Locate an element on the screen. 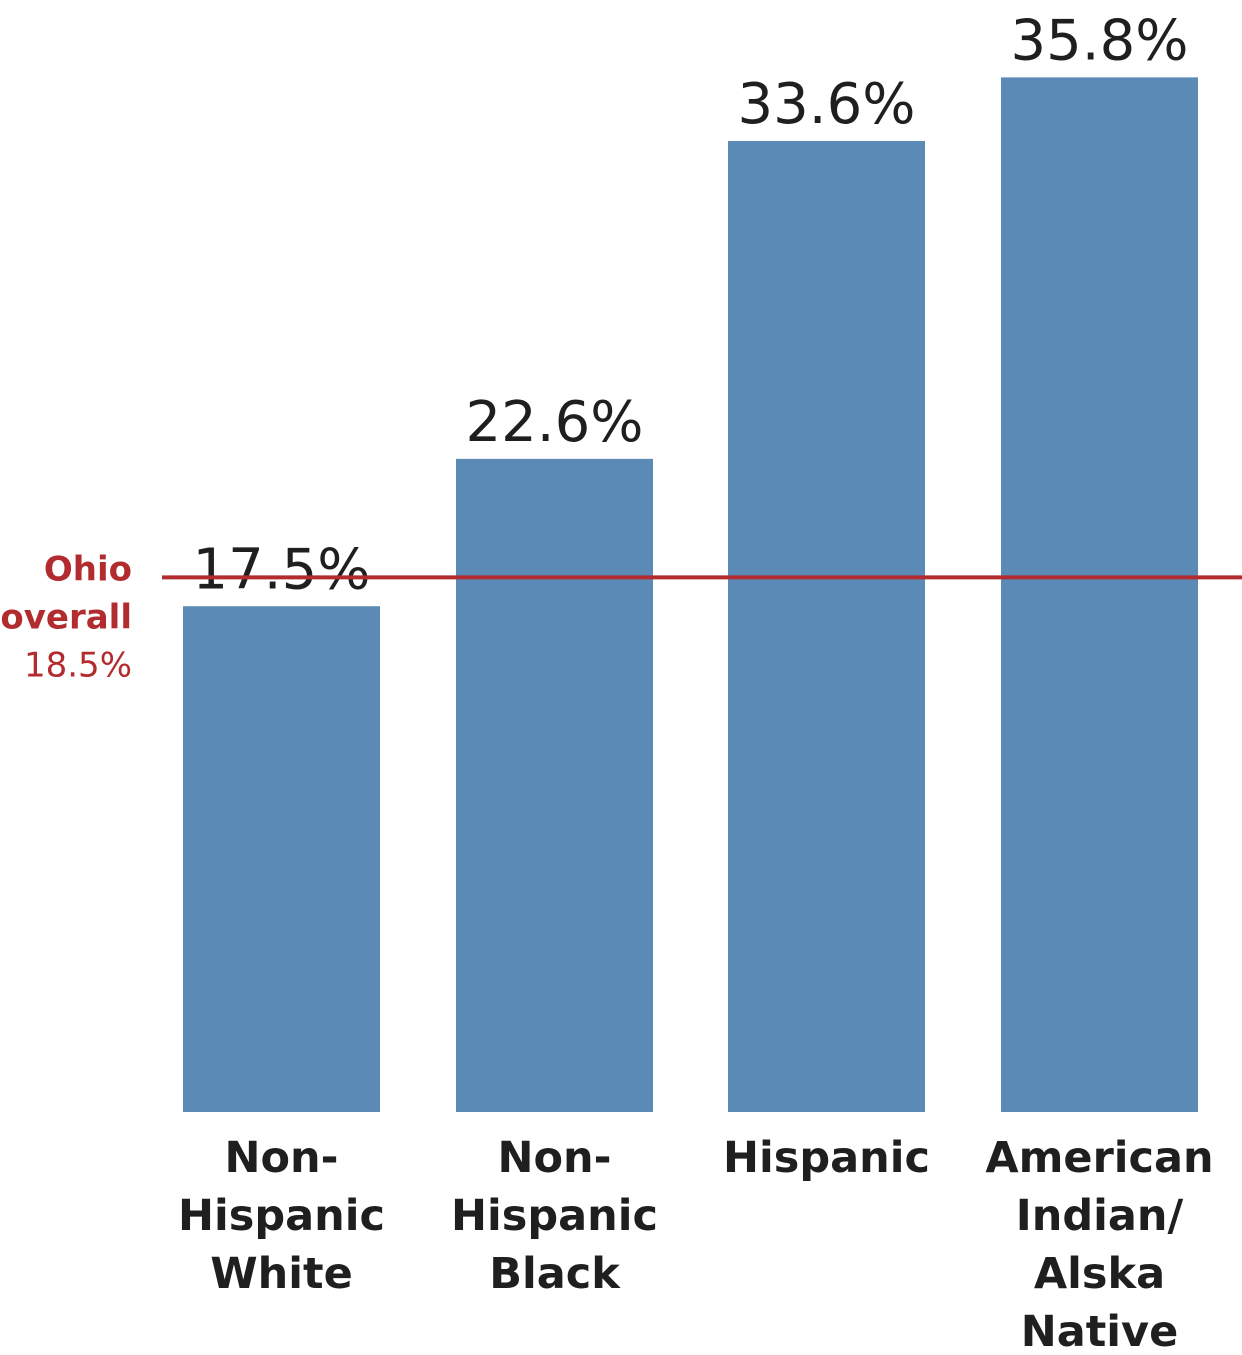 This screenshot has height=1355, width=1242. reference-line-label-line-1: Ohio is located at coordinates (88, 569).